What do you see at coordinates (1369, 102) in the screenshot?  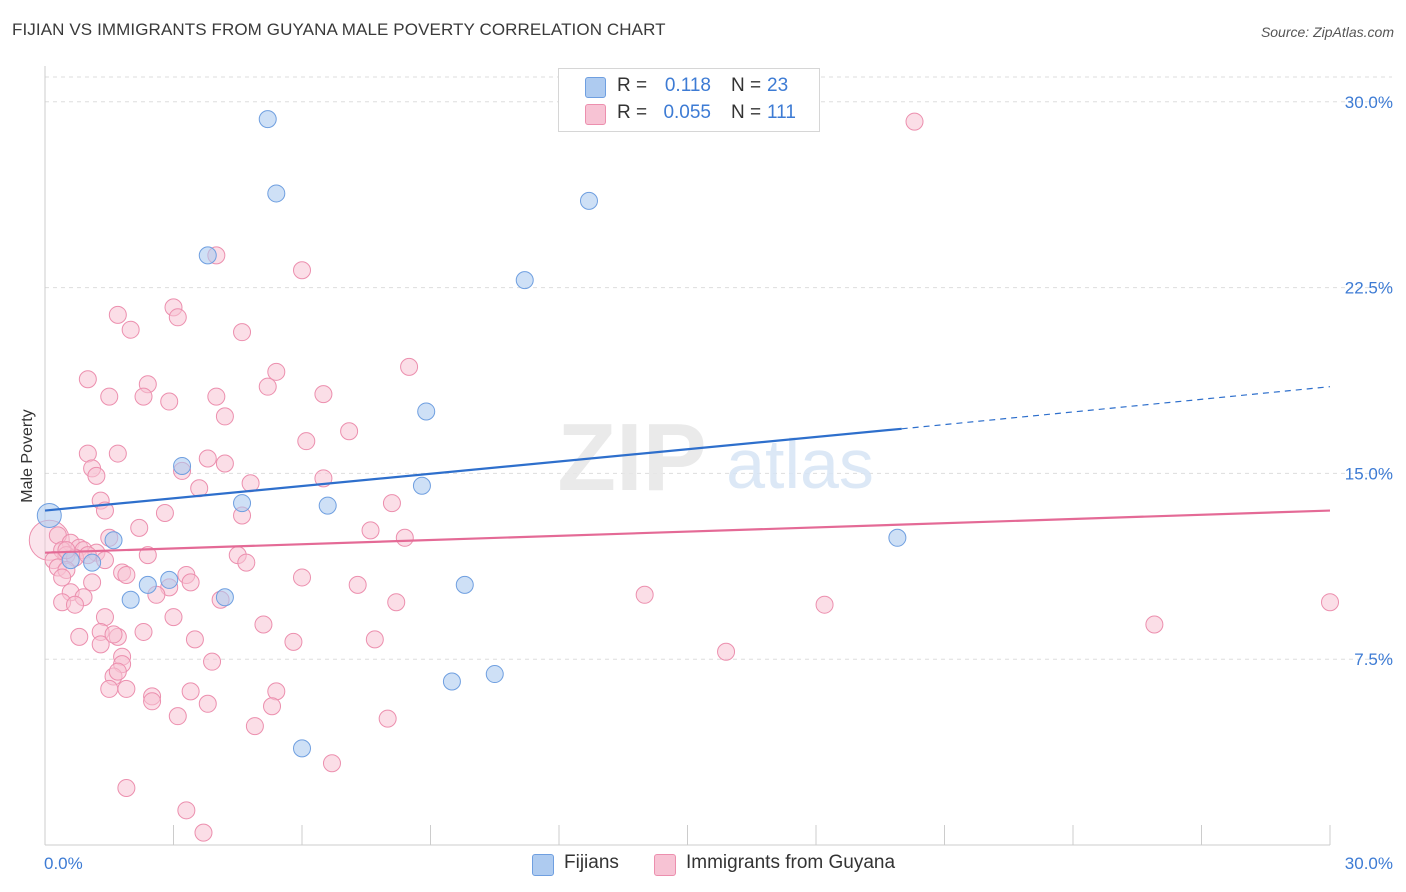 I see `y-tick-label: 30.0%` at bounding box center [1369, 102].